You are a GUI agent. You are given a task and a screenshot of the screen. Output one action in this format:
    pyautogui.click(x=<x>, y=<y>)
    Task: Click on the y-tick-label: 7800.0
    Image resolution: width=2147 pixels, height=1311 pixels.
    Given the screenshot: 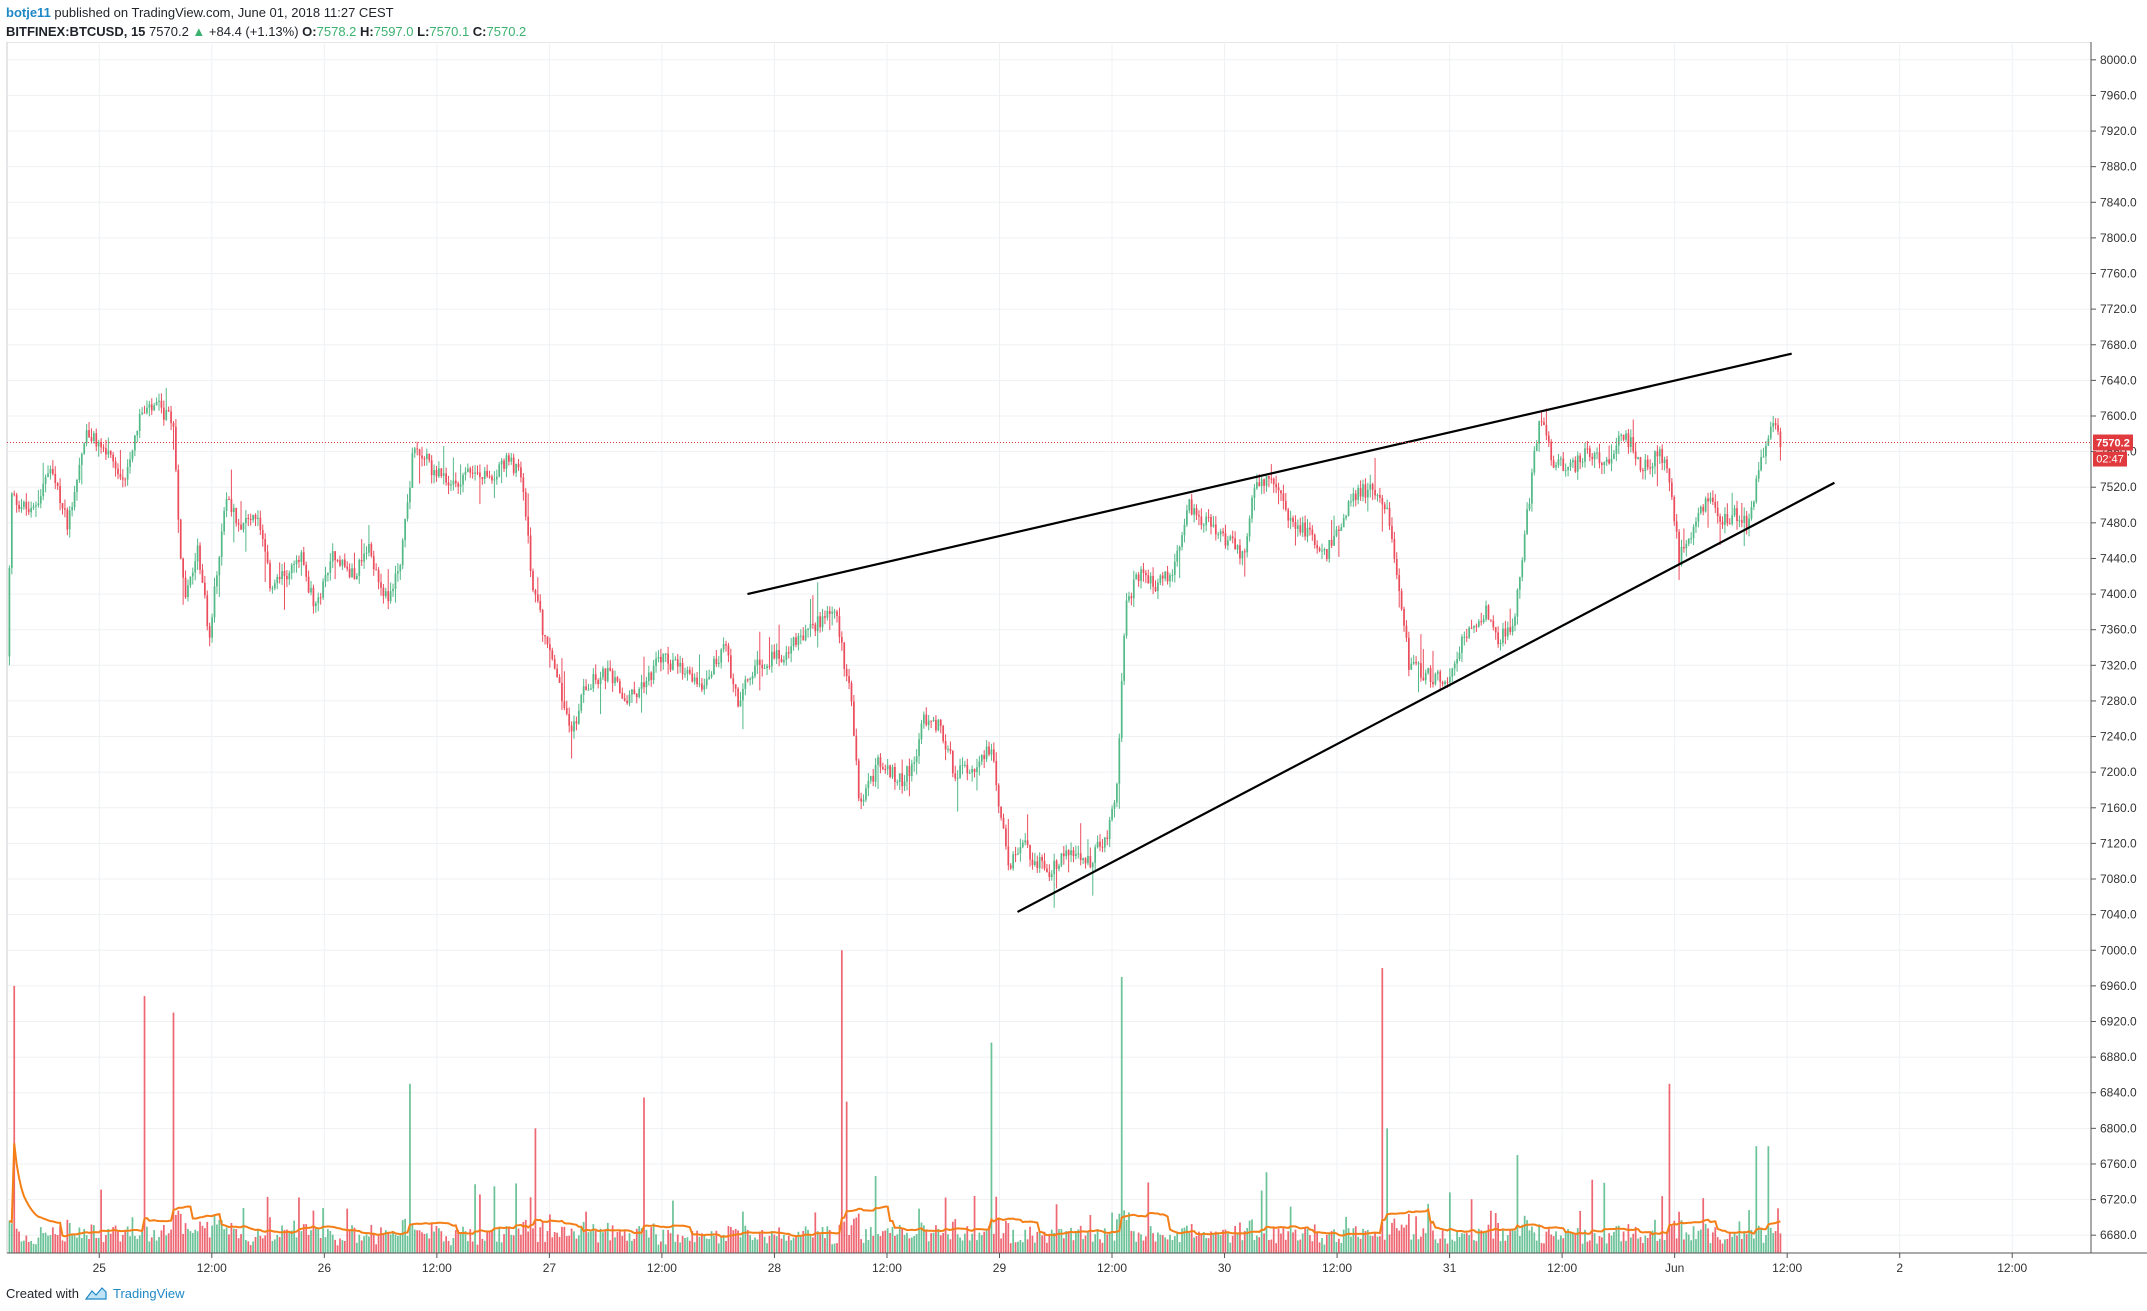 What is the action you would take?
    pyautogui.click(x=2118, y=238)
    